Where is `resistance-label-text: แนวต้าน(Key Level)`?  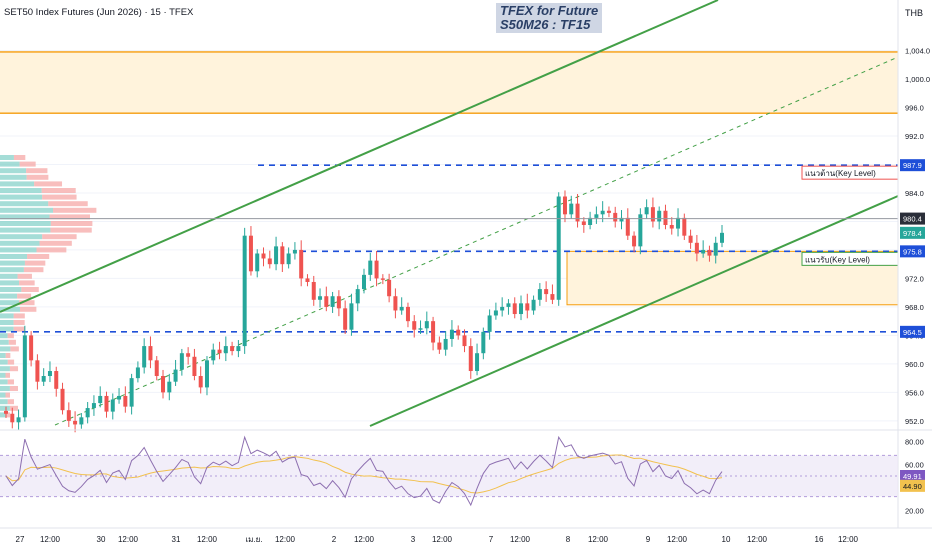
resistance-label-text: แนวต้าน(Key Level) is located at coordinates (840, 173).